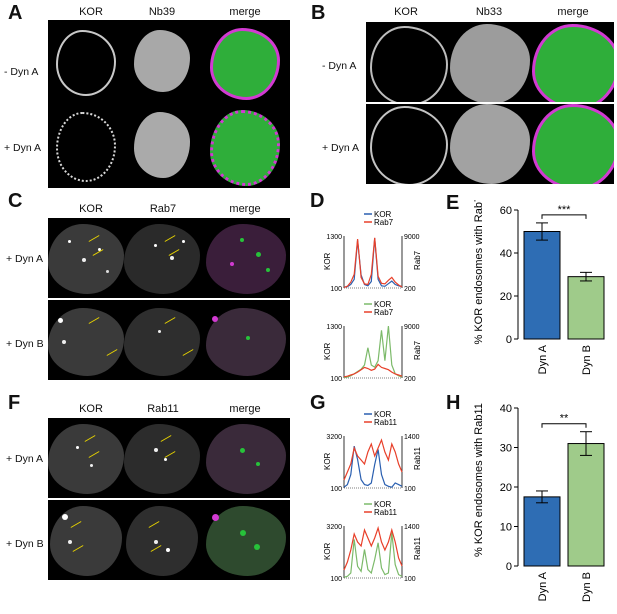 The height and width of the screenshot is (614, 617). I want to click on panel-label-h: H, so click(453, 403).